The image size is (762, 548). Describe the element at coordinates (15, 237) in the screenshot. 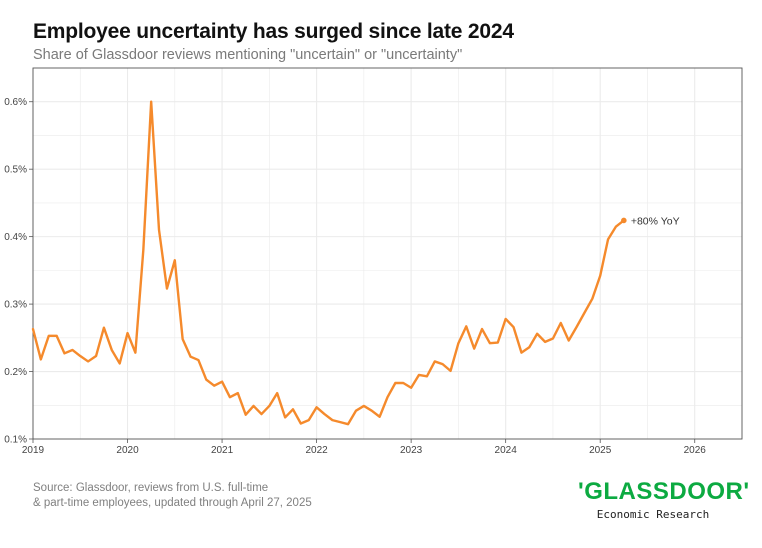

I see `y-tick-label: 0.4%` at that location.